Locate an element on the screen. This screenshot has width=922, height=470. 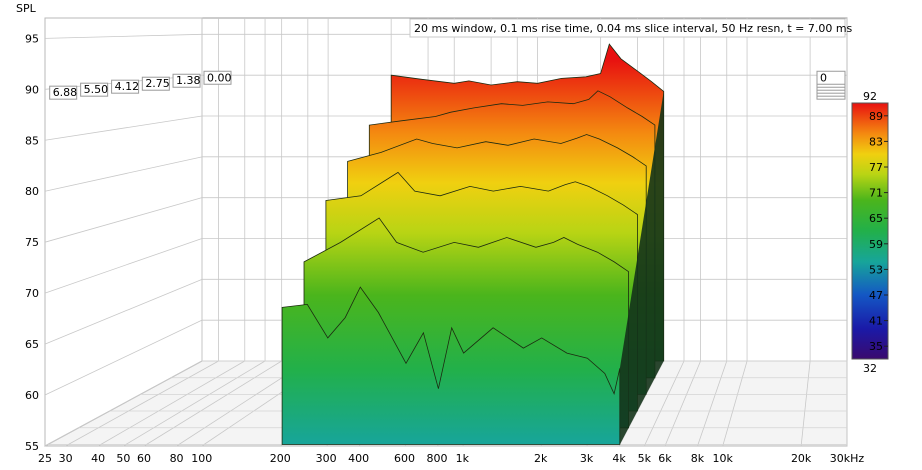
colorbar-tick-label: 47 is located at coordinates (876, 295).